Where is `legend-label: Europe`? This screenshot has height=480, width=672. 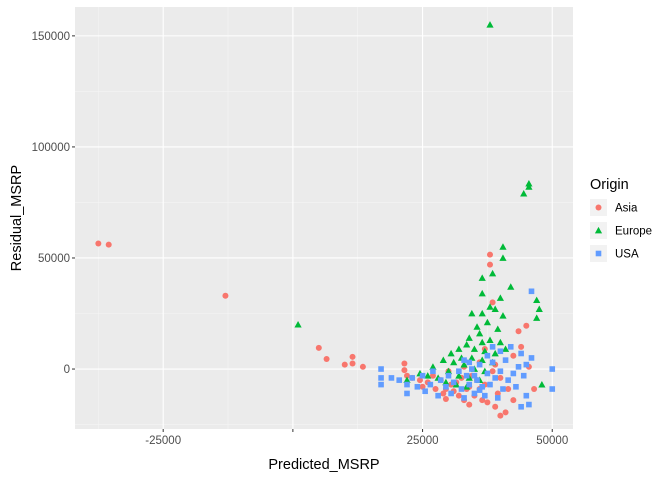 legend-label: Europe is located at coordinates (633, 232).